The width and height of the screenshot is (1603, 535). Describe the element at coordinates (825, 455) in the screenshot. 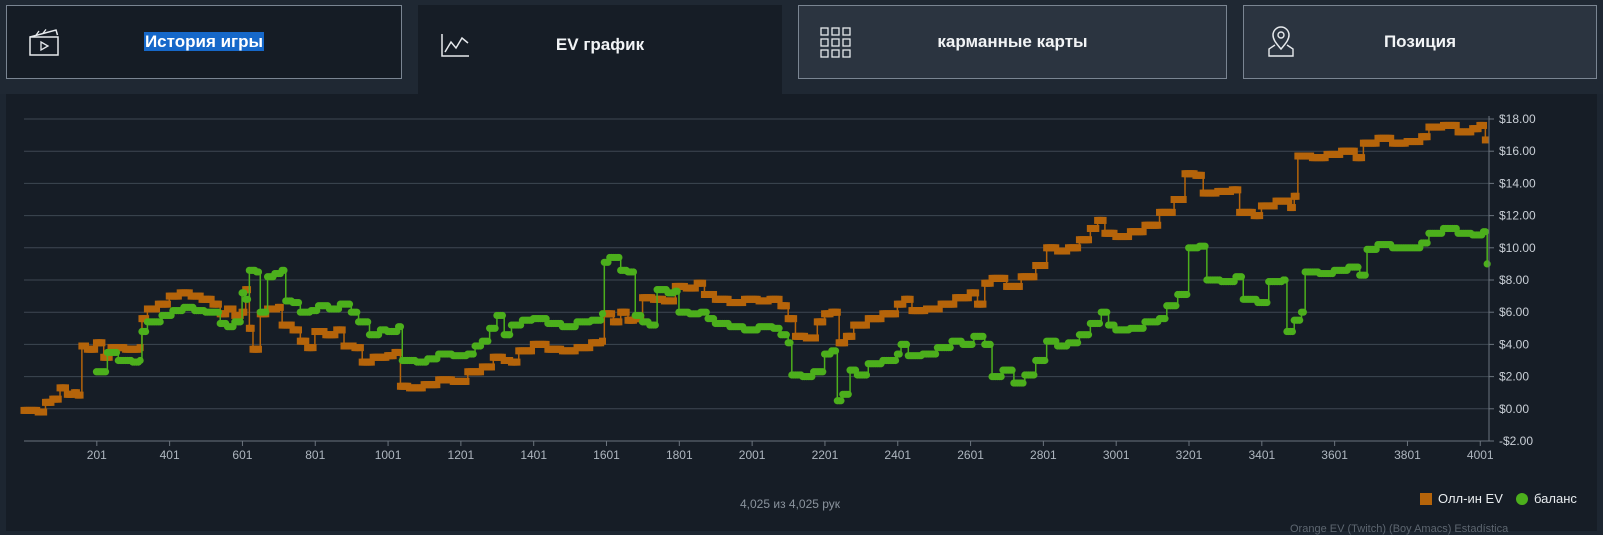

I see `x-tick-label: 2201` at that location.